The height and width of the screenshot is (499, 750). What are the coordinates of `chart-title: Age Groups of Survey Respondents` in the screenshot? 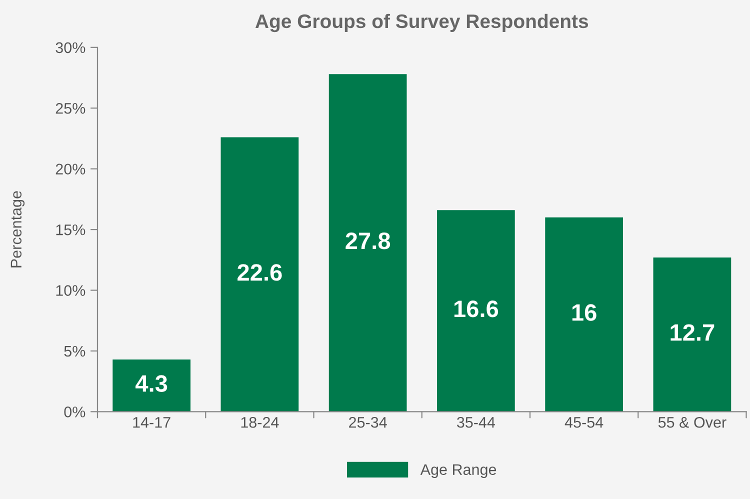 It's located at (421, 23).